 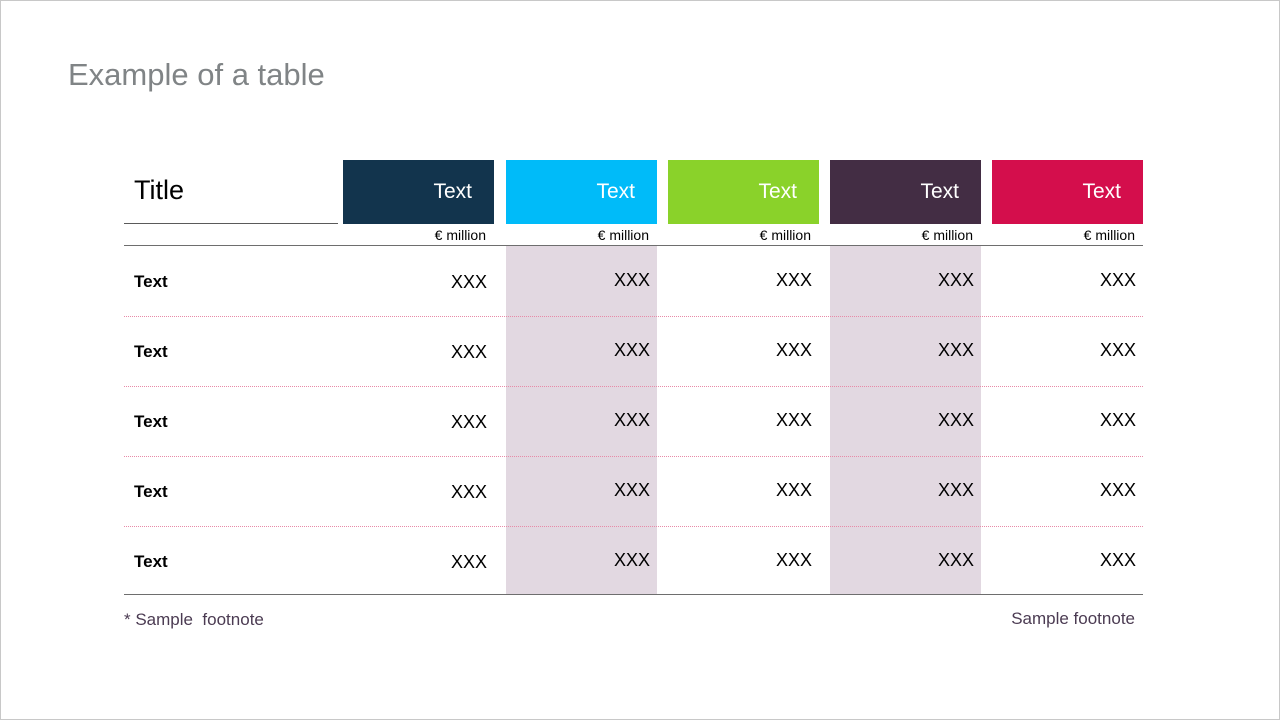 What do you see at coordinates (623, 235) in the screenshot?
I see `column-unit-2: € million` at bounding box center [623, 235].